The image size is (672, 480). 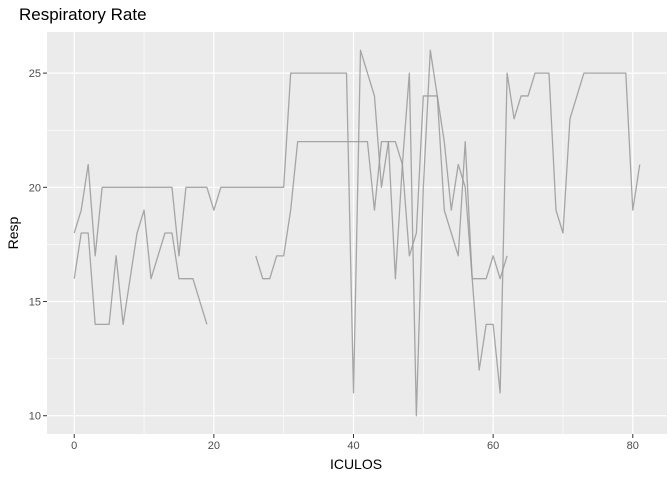 I want to click on y-tick-label: 10, so click(x=35, y=417).